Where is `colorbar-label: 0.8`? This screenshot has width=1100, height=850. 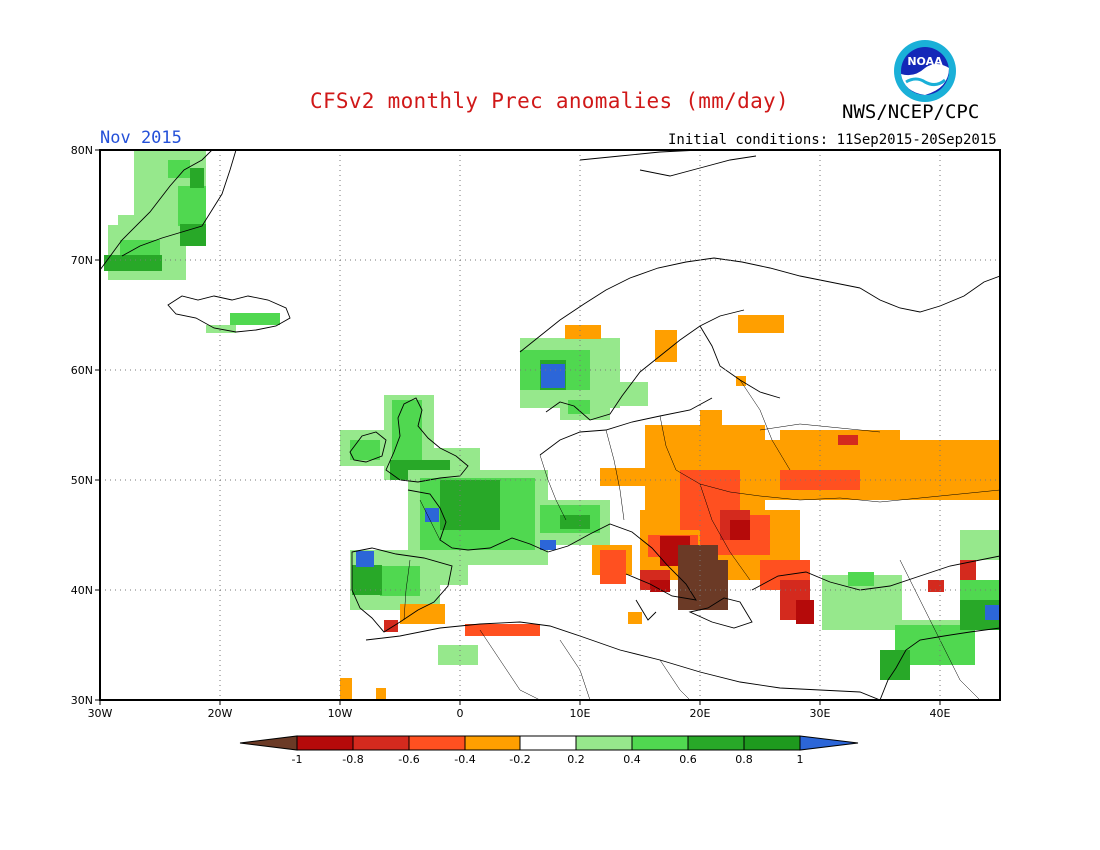
colorbar-label: 0.8 is located at coordinates (744, 759).